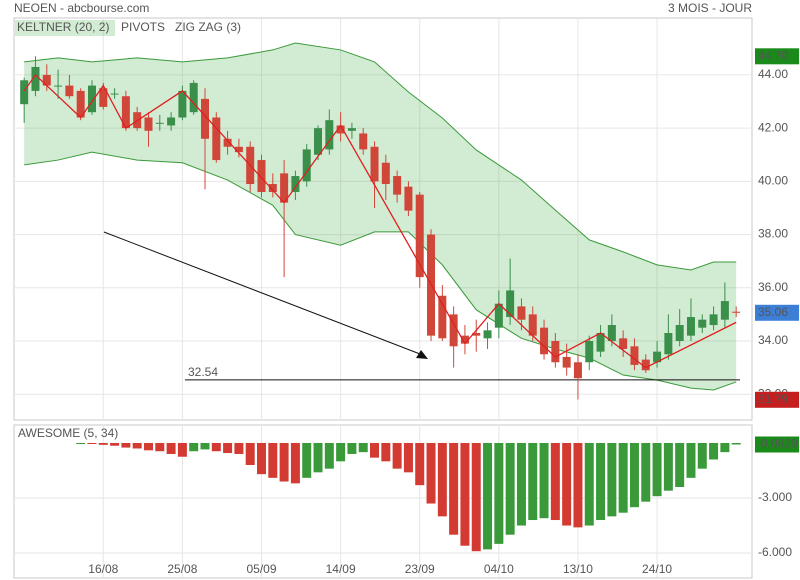 This screenshot has height=580, width=800. Describe the element at coordinates (578, 569) in the screenshot. I see `x-tick-label: 13/10` at that location.